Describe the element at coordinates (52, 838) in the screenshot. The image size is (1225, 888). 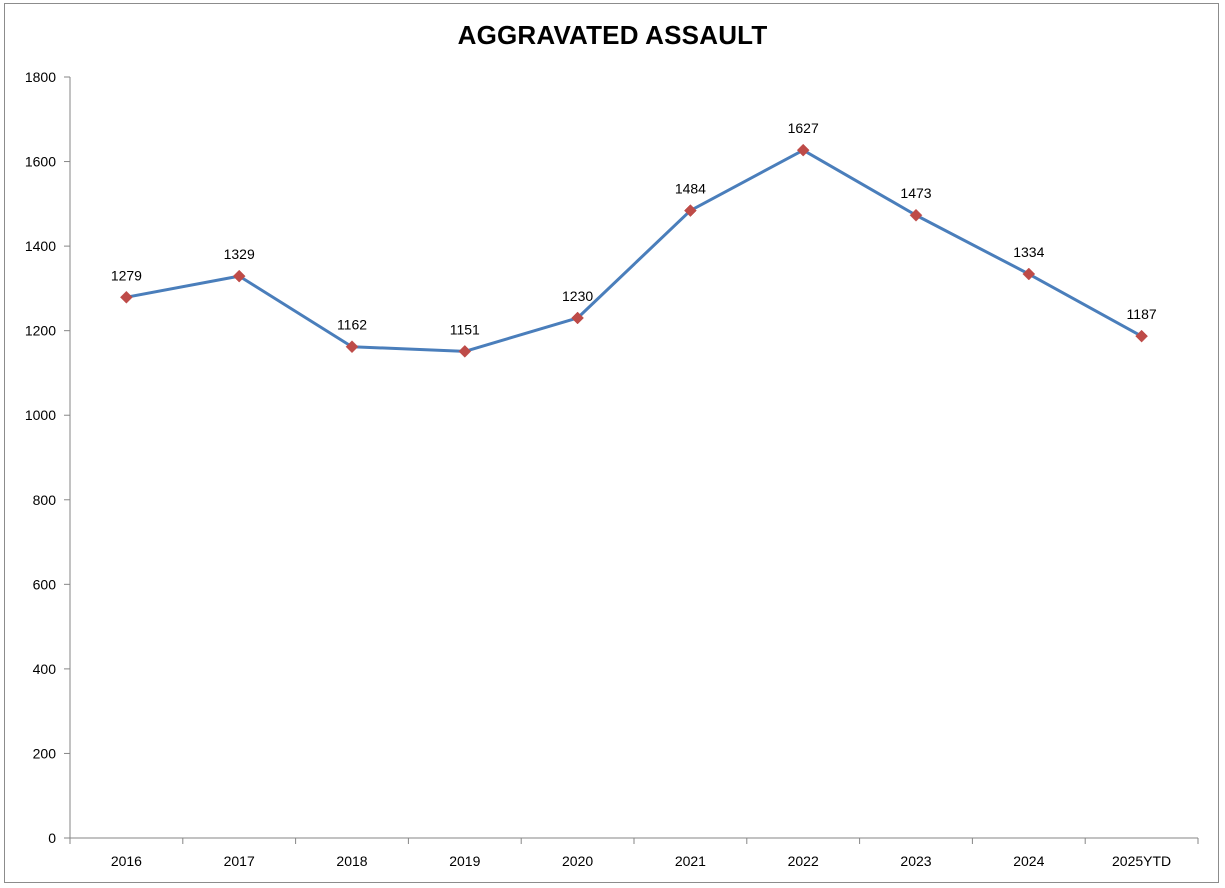
I see `y-tick-label: 0` at that location.